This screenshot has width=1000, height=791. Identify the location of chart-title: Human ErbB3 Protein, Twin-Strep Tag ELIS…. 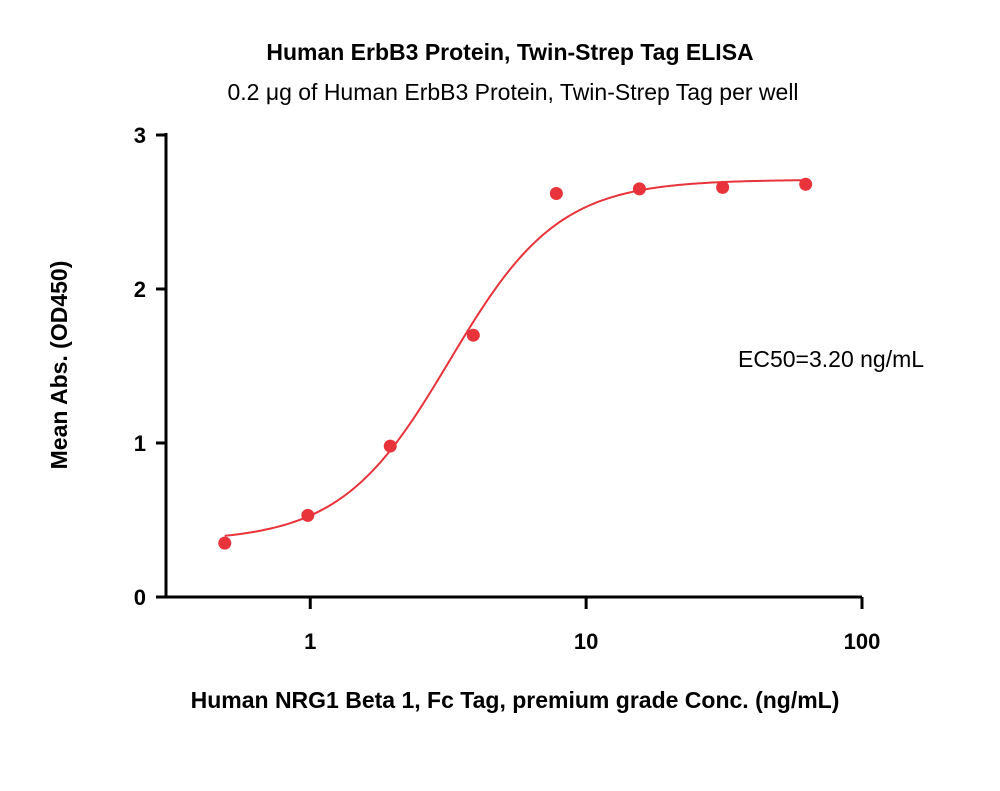
(509, 52).